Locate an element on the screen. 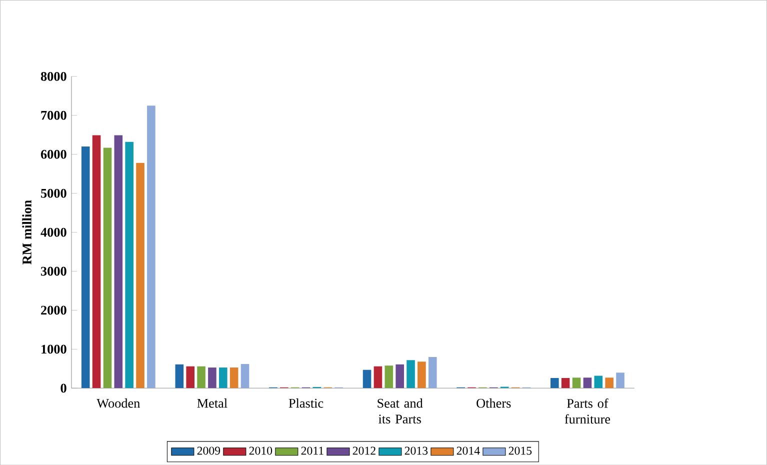  x-tick-label: Seat and its Parts is located at coordinates (400, 411).